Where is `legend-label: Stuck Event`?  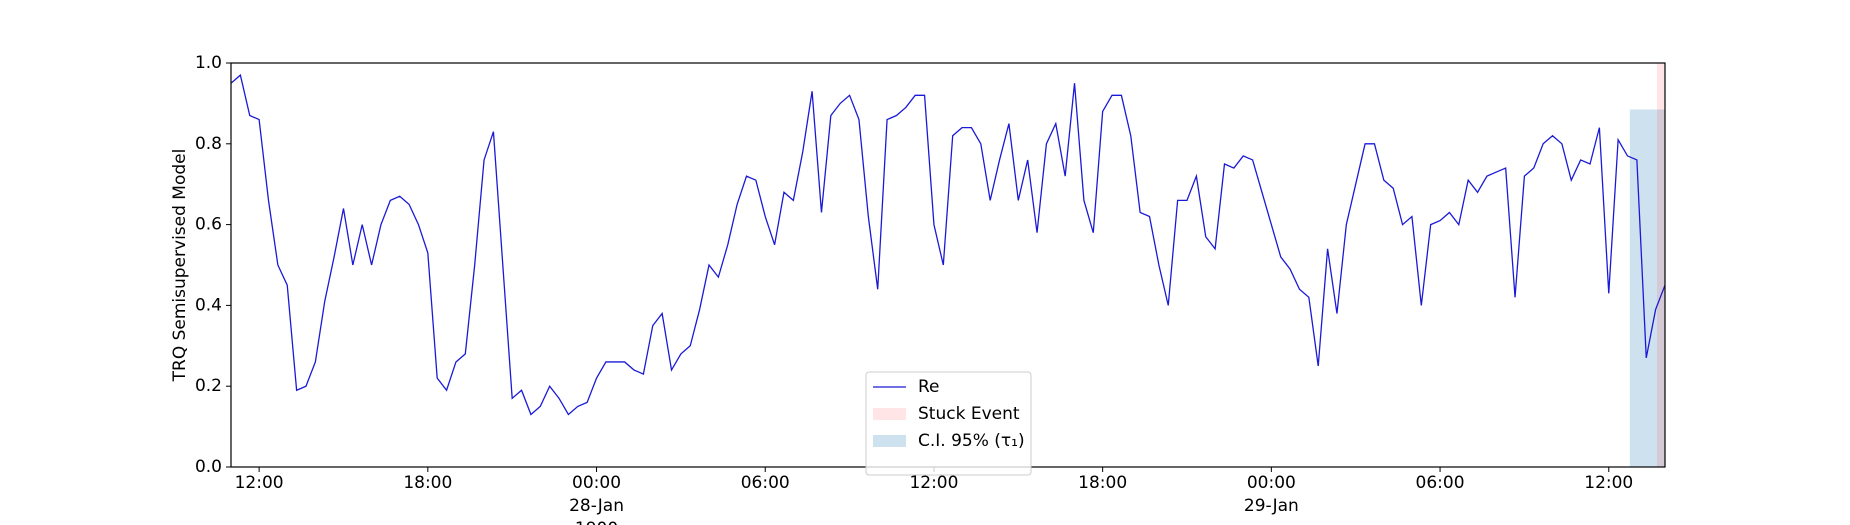
legend-label: Stuck Event is located at coordinates (969, 414).